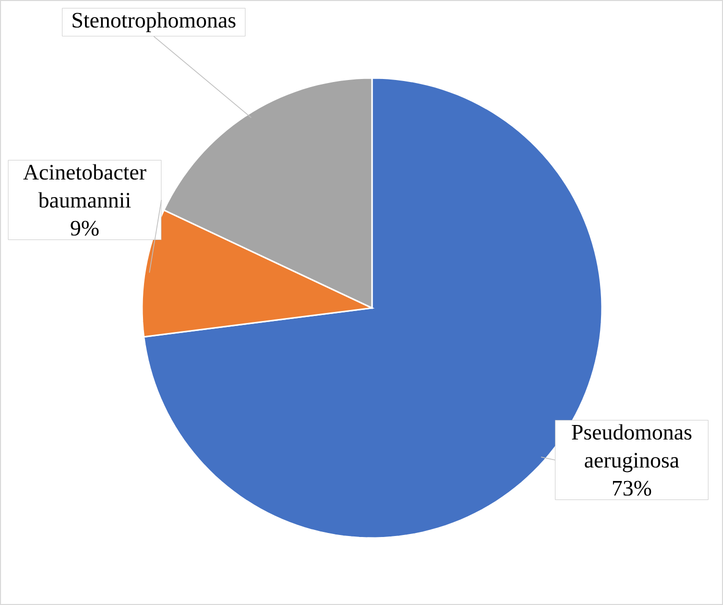 The image size is (723, 605). Describe the element at coordinates (84, 186) in the screenshot. I see `slice-label: Acinetobacter baumannii` at that location.